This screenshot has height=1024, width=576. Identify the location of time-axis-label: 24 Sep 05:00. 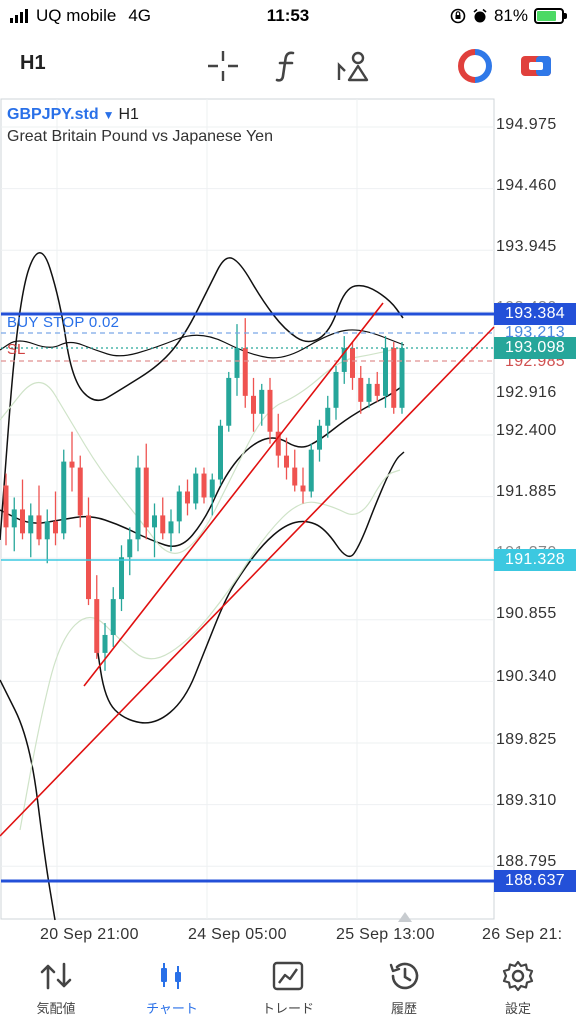
(237, 934).